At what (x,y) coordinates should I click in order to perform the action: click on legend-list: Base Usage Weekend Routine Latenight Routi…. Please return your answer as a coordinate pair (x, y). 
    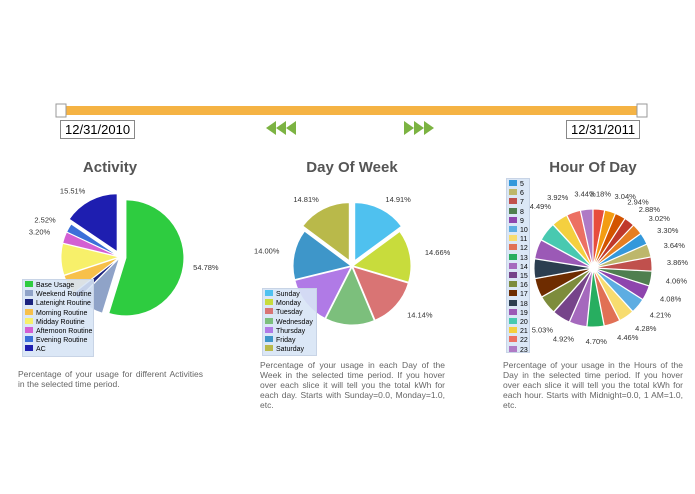
    Looking at the image, I should click on (59, 318).